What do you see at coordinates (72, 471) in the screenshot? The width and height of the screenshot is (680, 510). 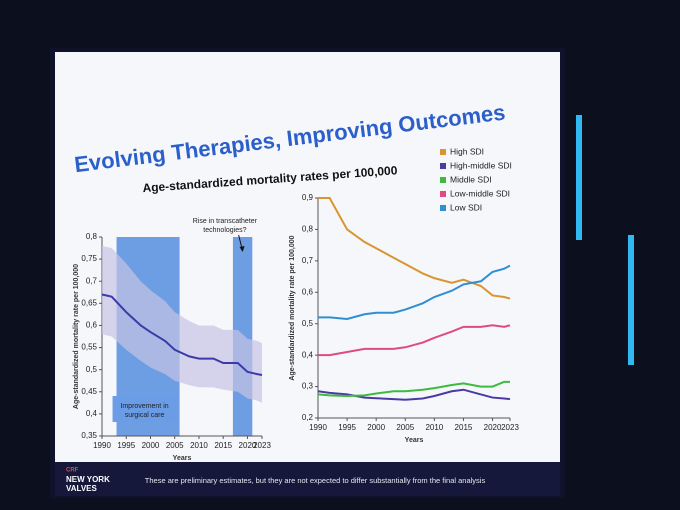 I see `logo-brand: CRF` at bounding box center [72, 471].